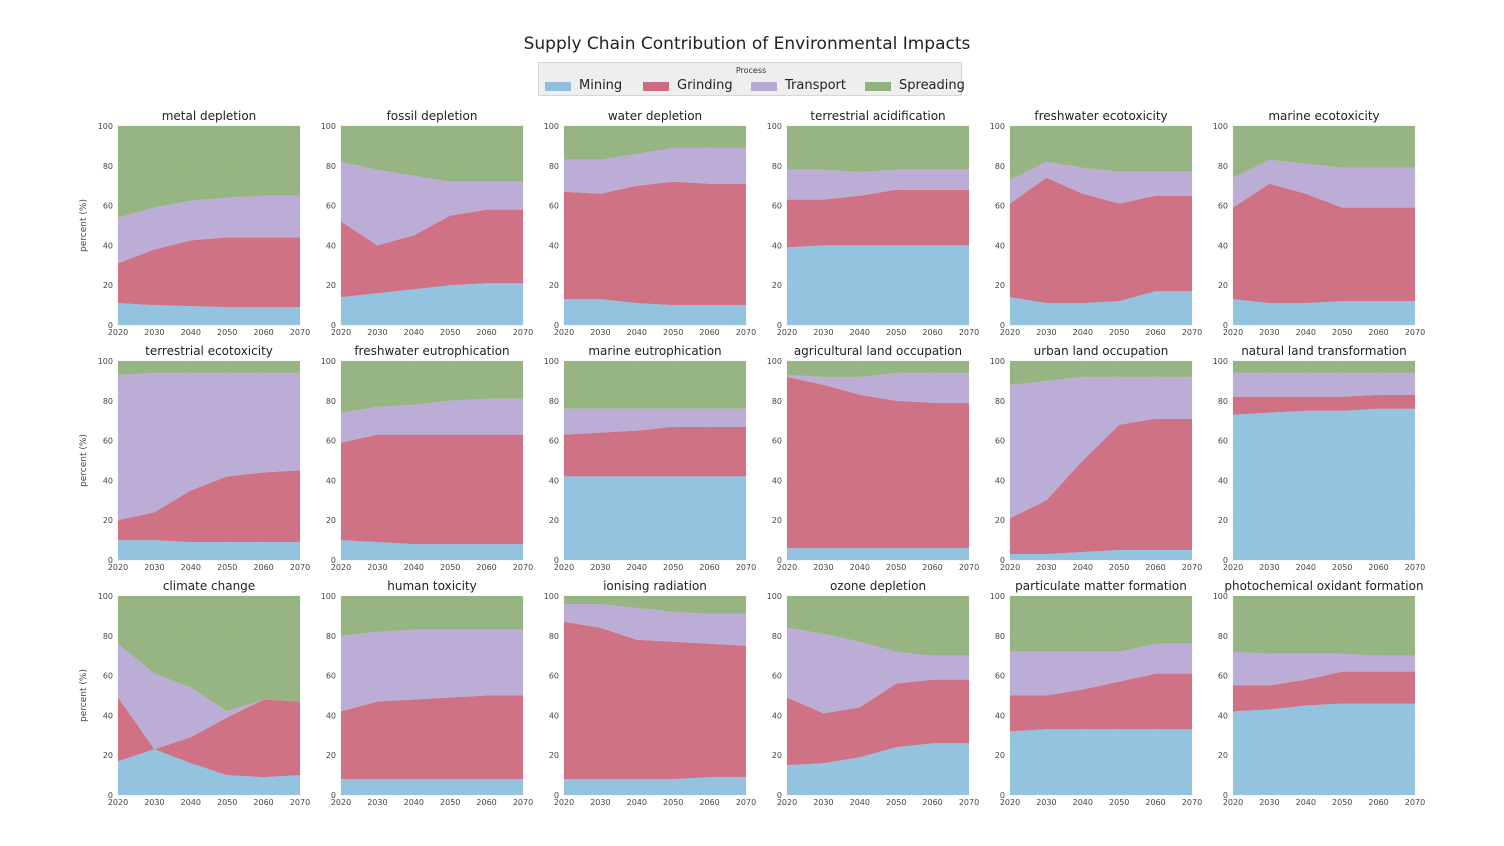 This screenshot has width=1504, height=846. Describe the element at coordinates (878, 86) in the screenshot. I see `legend-swatch-spreading` at that location.